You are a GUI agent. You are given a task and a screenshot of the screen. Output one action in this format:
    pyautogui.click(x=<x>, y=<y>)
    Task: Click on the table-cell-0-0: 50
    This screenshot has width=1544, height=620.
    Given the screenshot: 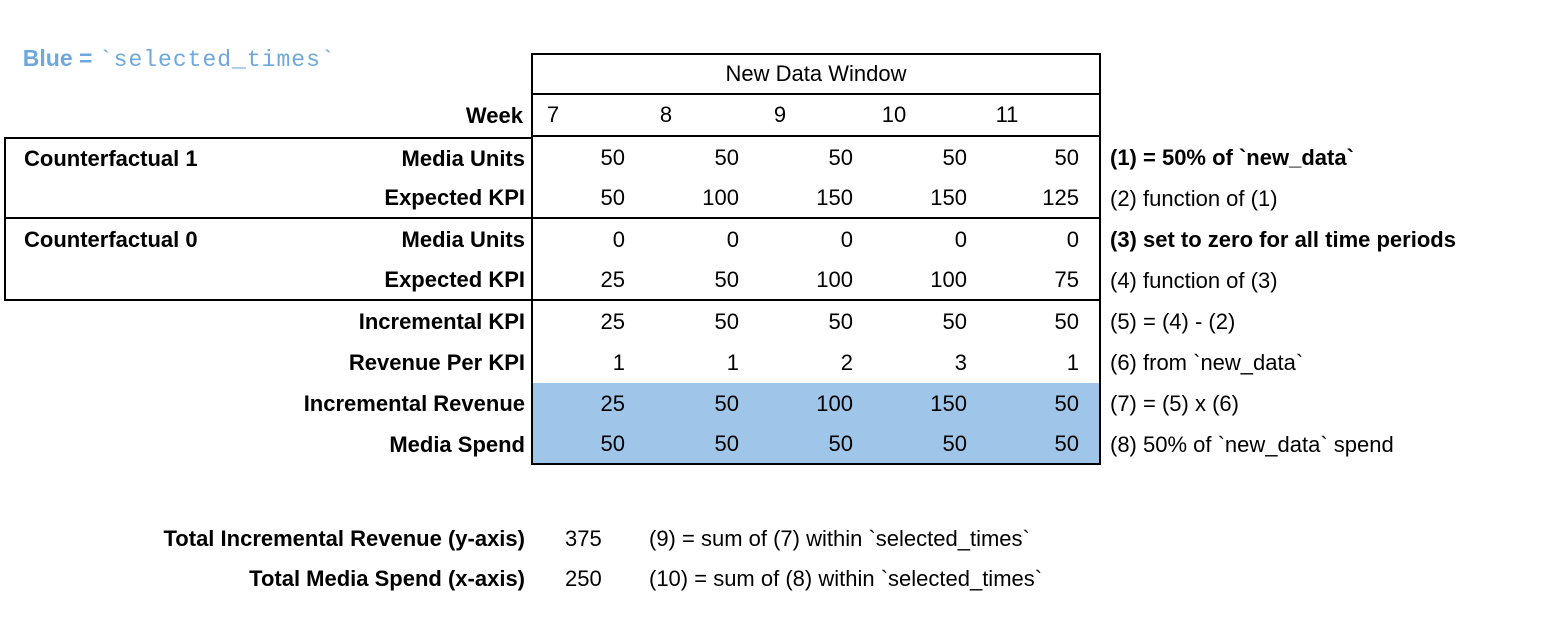 What is the action you would take?
    pyautogui.click(x=588, y=157)
    